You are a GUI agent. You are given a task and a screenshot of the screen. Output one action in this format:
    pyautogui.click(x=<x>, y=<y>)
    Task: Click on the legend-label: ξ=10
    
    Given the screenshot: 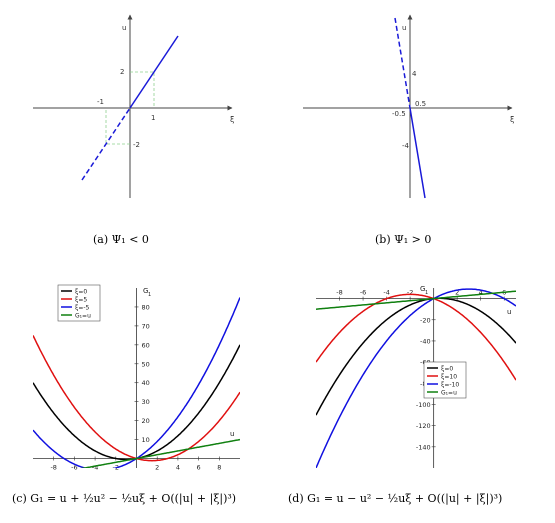 What is the action you would take?
    pyautogui.click(x=449, y=376)
    